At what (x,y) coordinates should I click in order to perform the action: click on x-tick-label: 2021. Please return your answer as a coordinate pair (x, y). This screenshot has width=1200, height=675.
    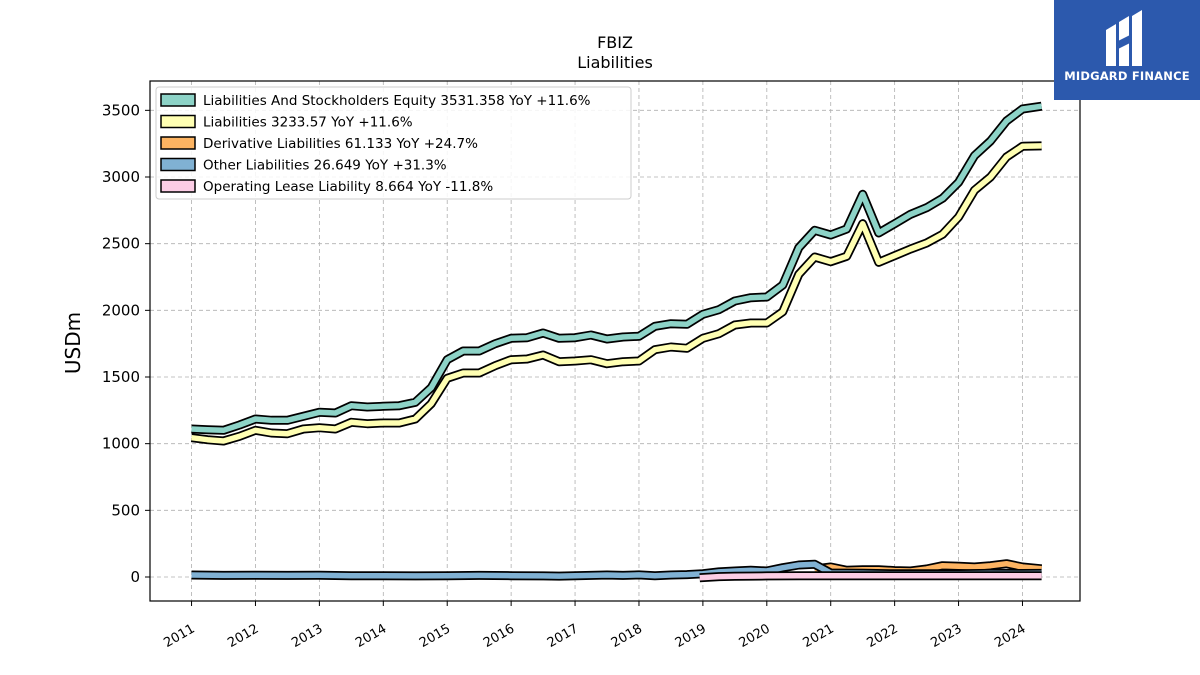
    Looking at the image, I should click on (819, 636).